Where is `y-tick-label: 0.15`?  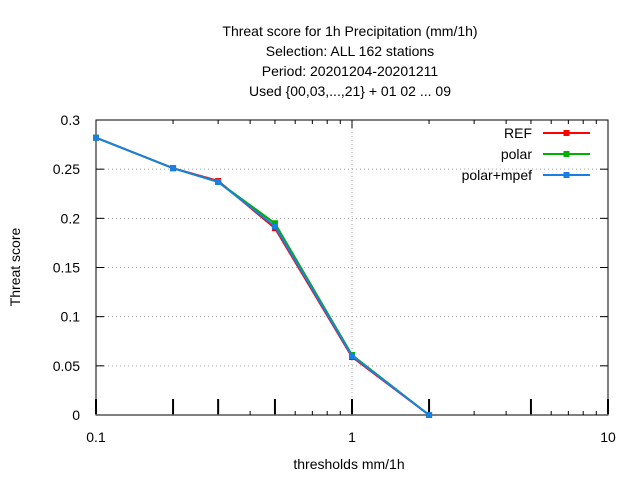
y-tick-label: 0.15 is located at coordinates (66, 268).